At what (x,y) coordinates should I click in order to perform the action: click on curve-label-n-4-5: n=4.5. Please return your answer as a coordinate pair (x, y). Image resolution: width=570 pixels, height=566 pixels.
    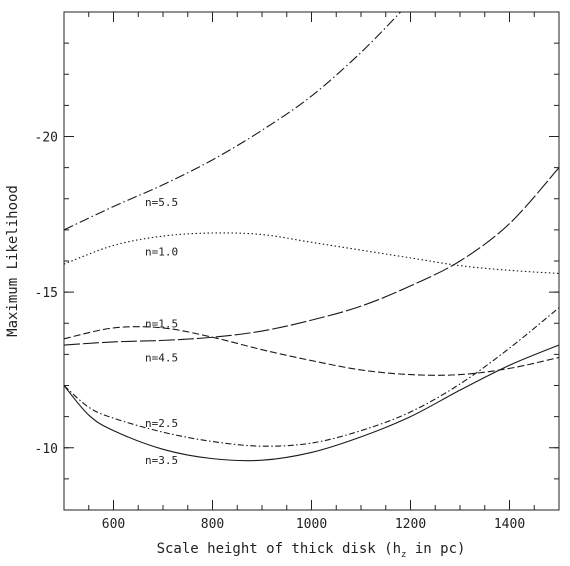
    Looking at the image, I should click on (161, 357).